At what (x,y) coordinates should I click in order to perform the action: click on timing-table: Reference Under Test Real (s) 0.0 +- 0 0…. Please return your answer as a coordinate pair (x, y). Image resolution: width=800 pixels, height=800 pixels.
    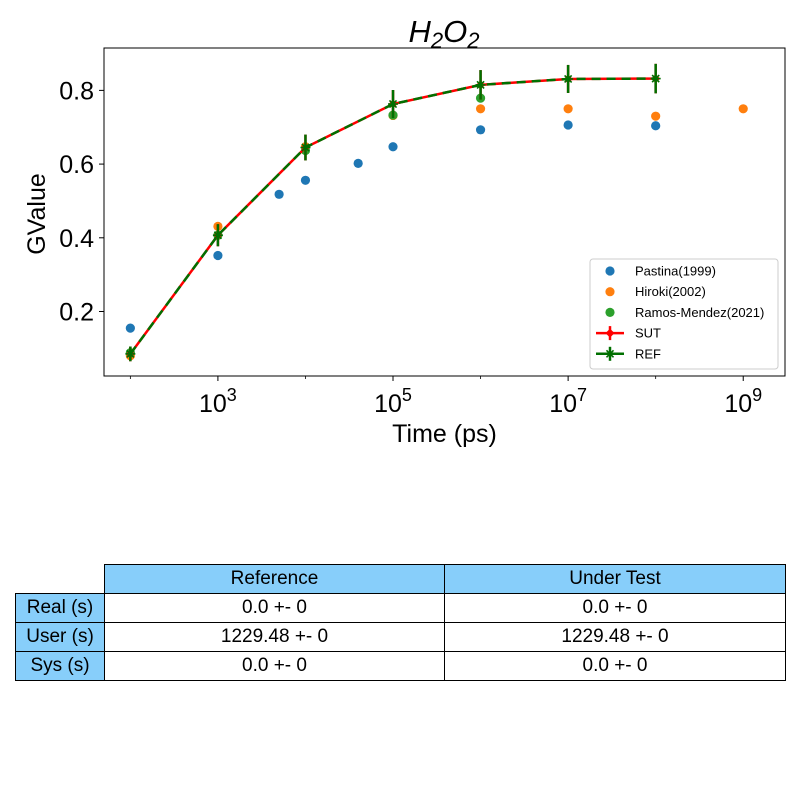
    Looking at the image, I should click on (400, 622).